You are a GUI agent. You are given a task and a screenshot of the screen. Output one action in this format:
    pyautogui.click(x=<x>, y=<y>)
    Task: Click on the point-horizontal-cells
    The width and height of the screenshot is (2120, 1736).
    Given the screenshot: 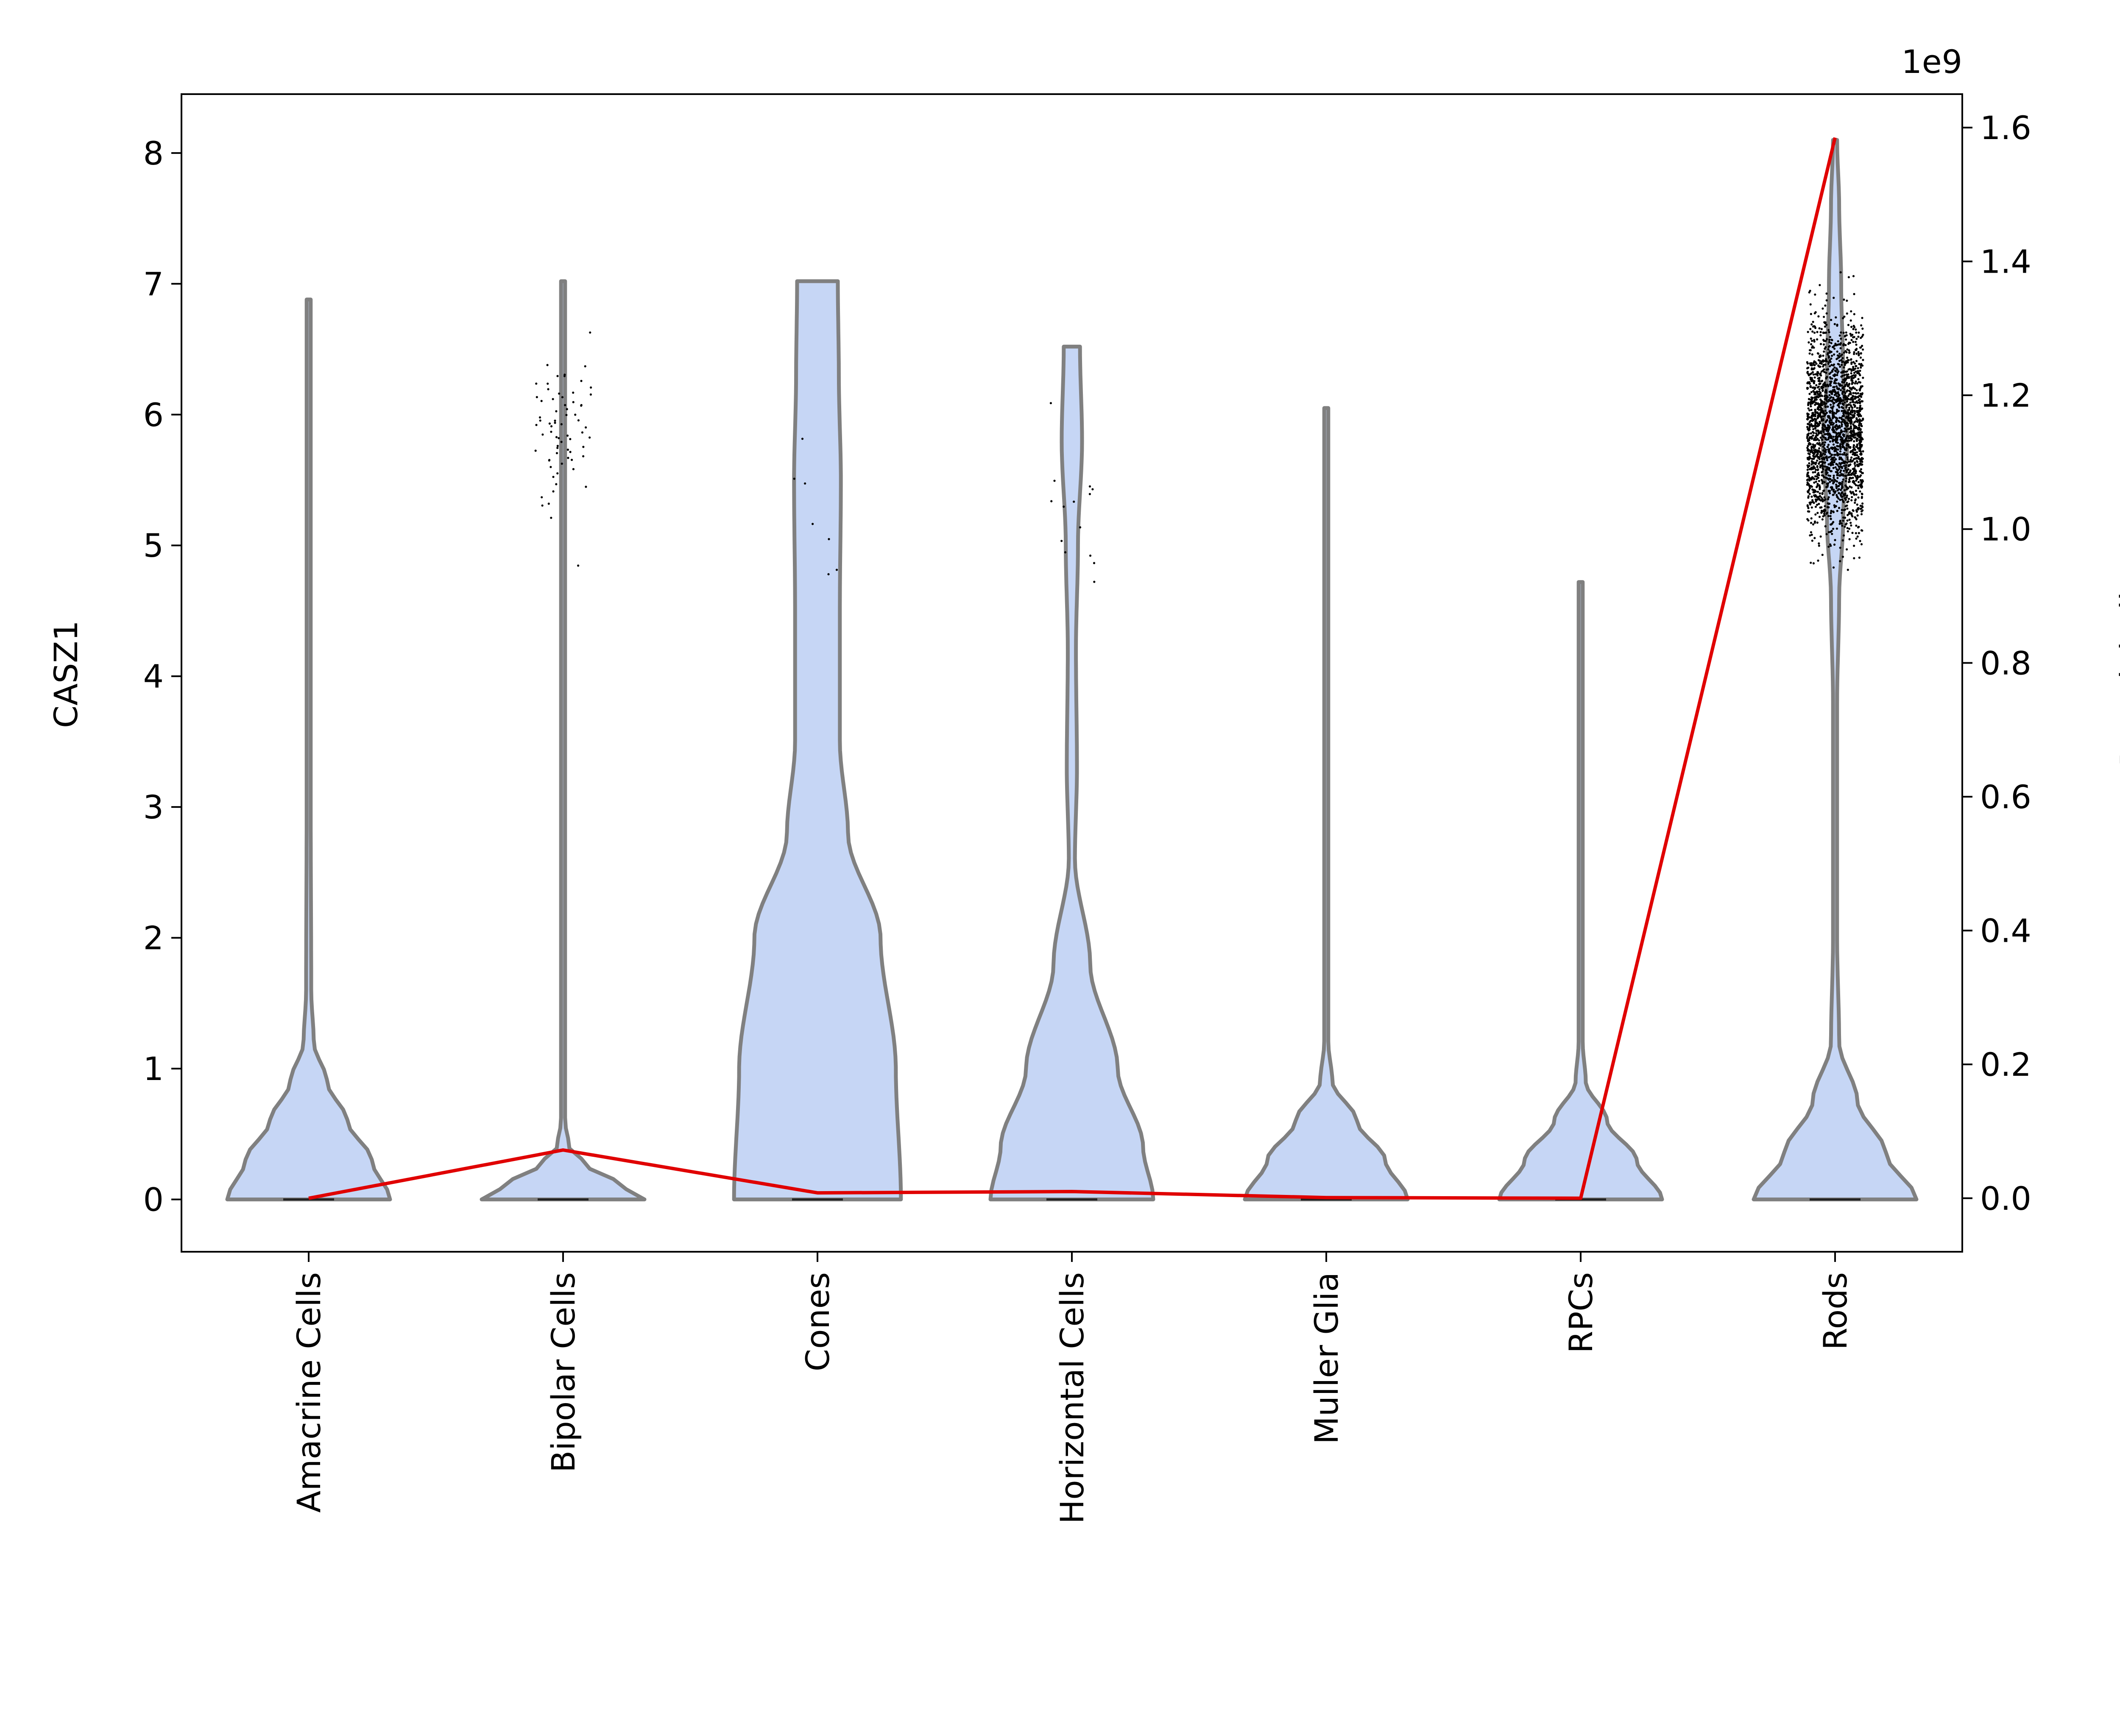 What is the action you would take?
    pyautogui.click(x=1061, y=541)
    